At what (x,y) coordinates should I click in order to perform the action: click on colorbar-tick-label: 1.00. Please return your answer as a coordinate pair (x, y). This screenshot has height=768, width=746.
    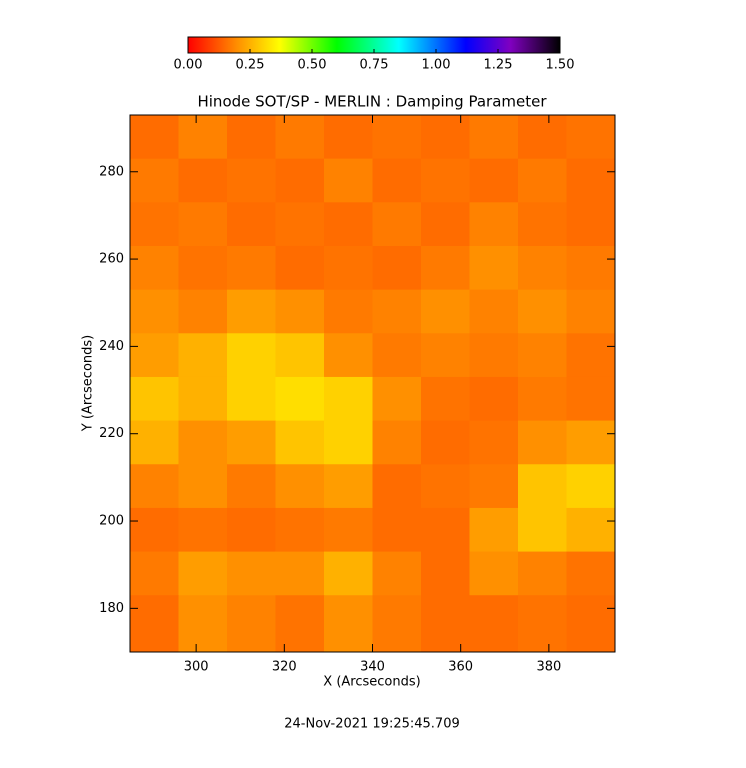
    Looking at the image, I should click on (436, 65).